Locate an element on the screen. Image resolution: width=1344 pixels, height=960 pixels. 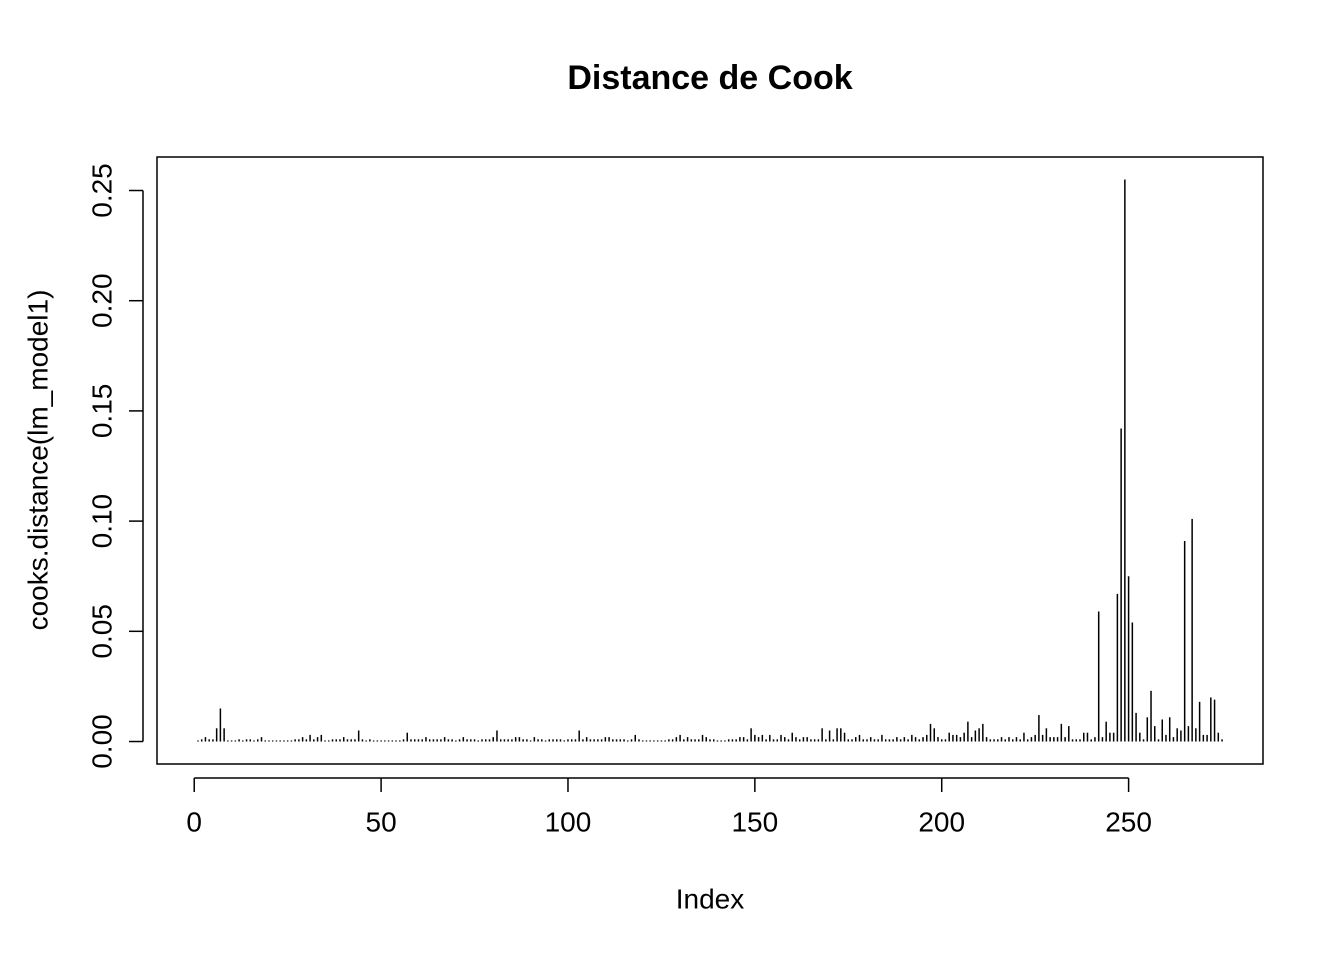
x-tick-label: 100 is located at coordinates (568, 821).